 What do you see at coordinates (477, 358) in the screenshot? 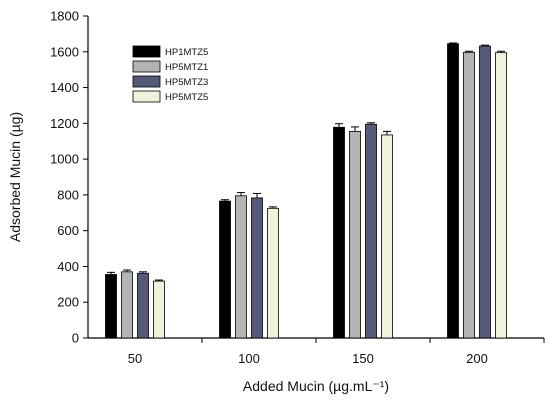
I see `x-tick-label: 200` at bounding box center [477, 358].